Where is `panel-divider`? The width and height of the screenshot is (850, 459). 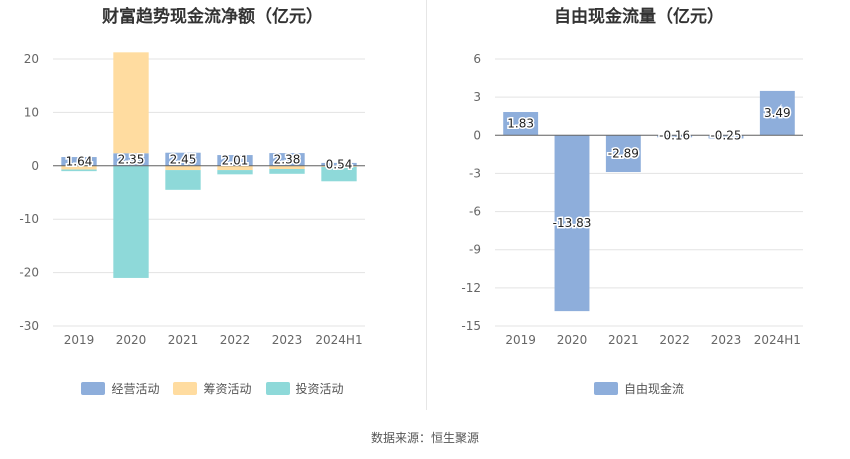 panel-divider is located at coordinates (426, 205).